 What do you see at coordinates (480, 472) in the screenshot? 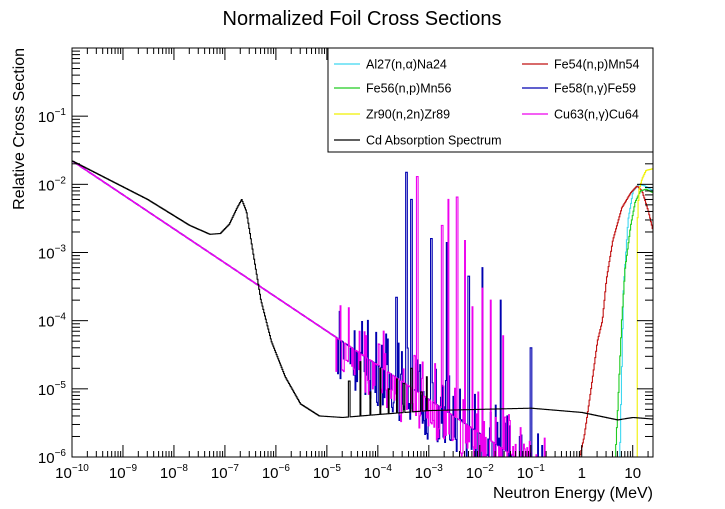
I see `x-tick-label: 10⁻²` at bounding box center [480, 472].